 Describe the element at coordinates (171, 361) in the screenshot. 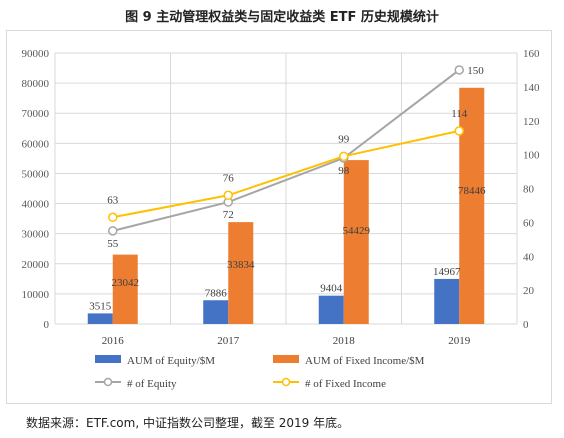

I see `legend-label: AUM of Equity/$M` at that location.